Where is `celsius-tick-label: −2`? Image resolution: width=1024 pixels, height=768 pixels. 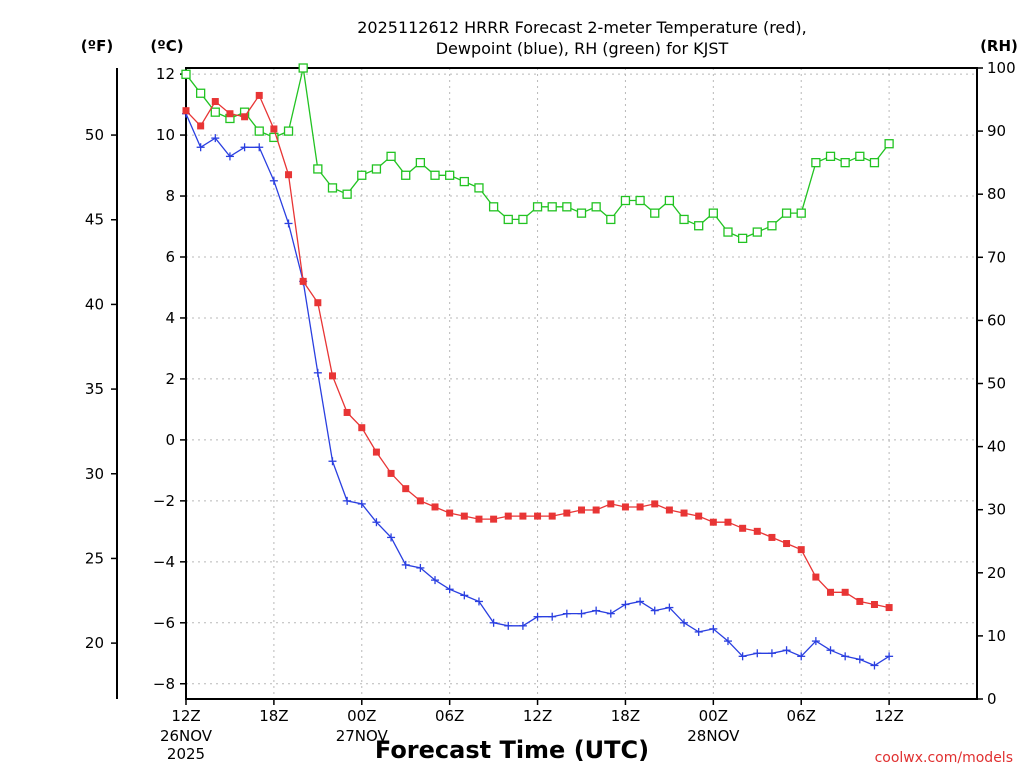 celsius-tick-label: −2 is located at coordinates (164, 501).